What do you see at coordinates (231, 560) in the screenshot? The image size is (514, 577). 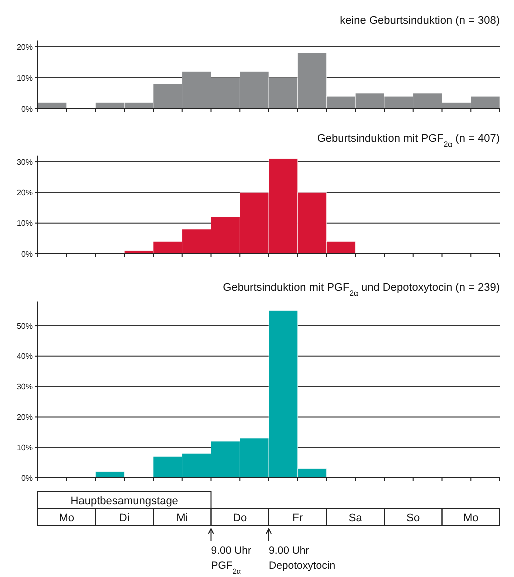 I see `text: 9.00 Uhr PGF$_{2α}$` at bounding box center [231, 560].